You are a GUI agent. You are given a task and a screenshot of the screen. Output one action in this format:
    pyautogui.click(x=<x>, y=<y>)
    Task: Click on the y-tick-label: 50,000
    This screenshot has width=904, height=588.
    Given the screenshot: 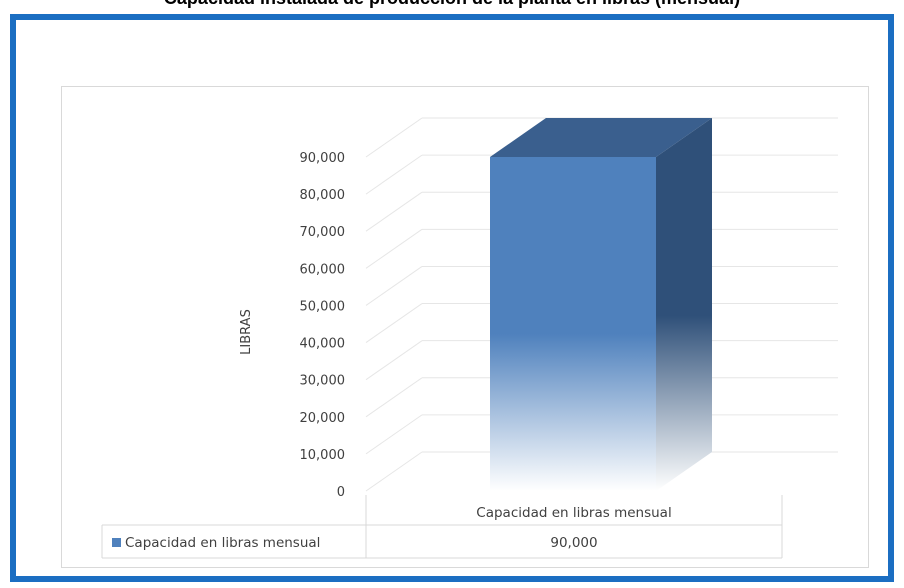 What is the action you would take?
    pyautogui.click(x=323, y=306)
    